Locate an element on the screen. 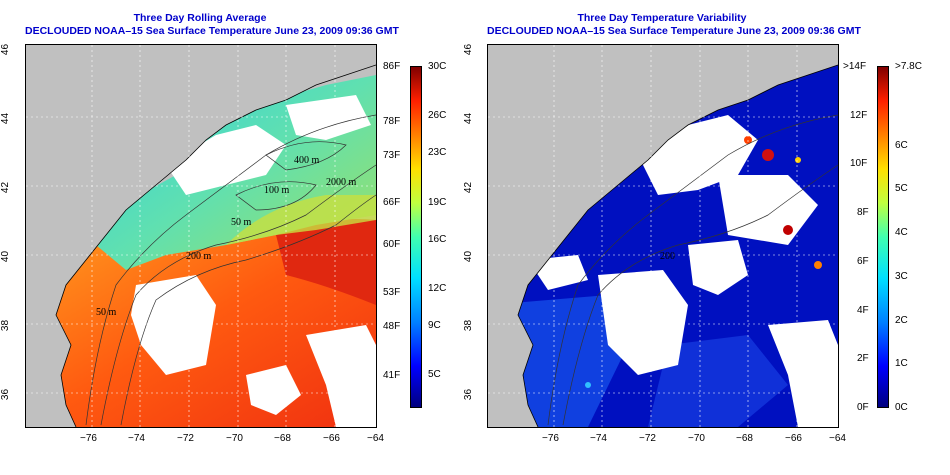  colorbar-c-label: 26C is located at coordinates (437, 115).